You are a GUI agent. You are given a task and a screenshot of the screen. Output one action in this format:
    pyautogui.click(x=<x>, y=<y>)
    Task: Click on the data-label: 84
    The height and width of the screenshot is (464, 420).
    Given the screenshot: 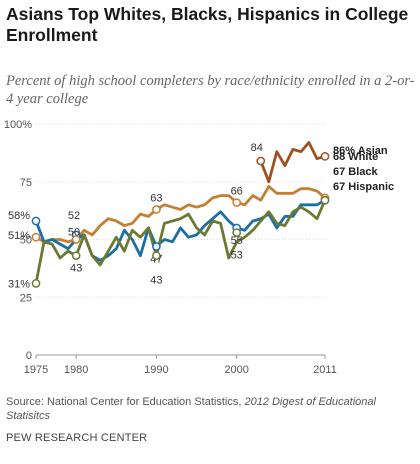 What is the action you would take?
    pyautogui.click(x=257, y=148)
    